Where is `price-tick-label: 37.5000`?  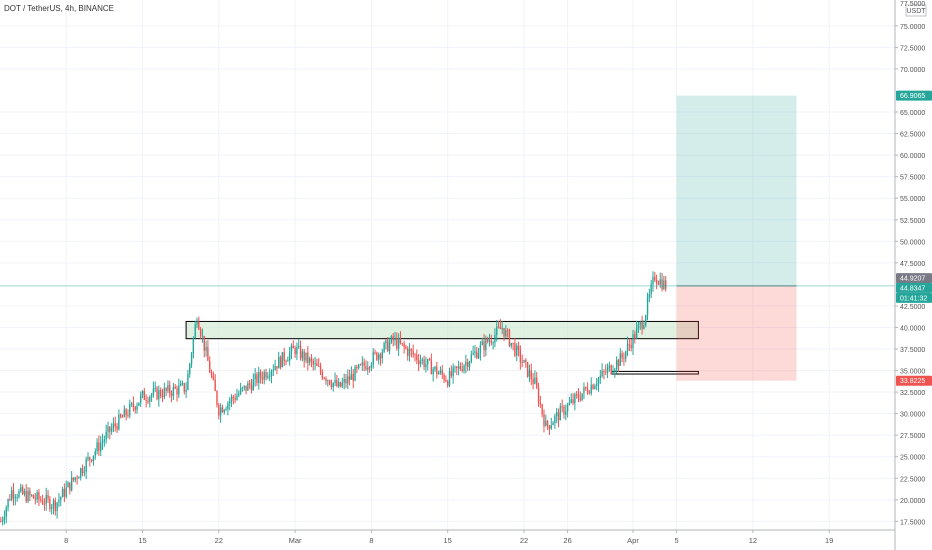 price-tick-label: 37.5000 is located at coordinates (912, 350).